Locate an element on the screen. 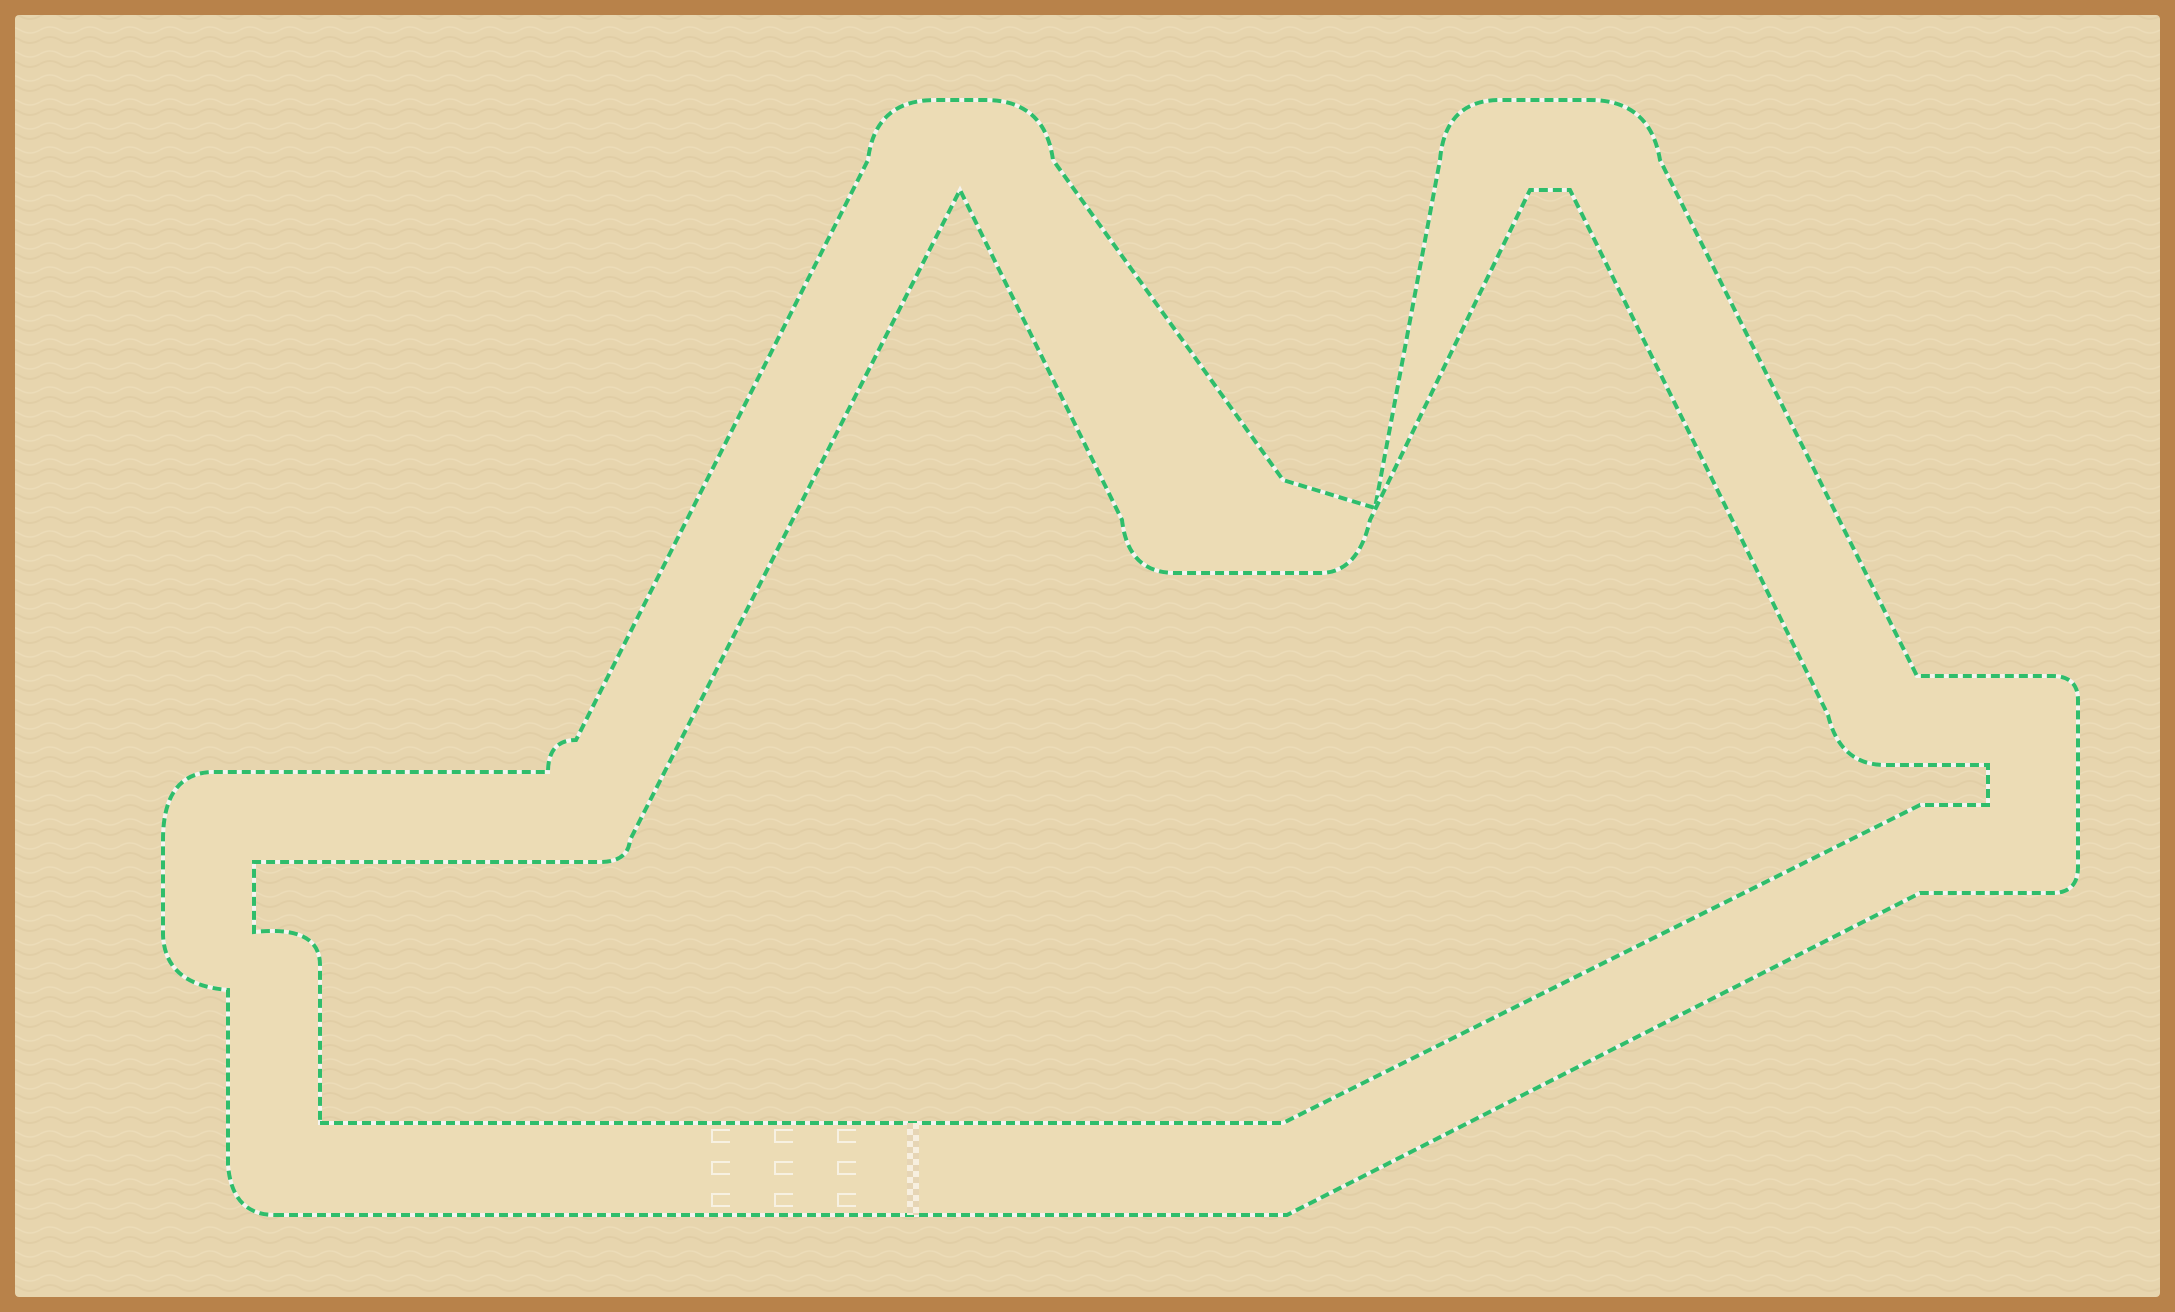 The width and height of the screenshot is (2175, 1312). start-grid is located at coordinates (783, 1168).